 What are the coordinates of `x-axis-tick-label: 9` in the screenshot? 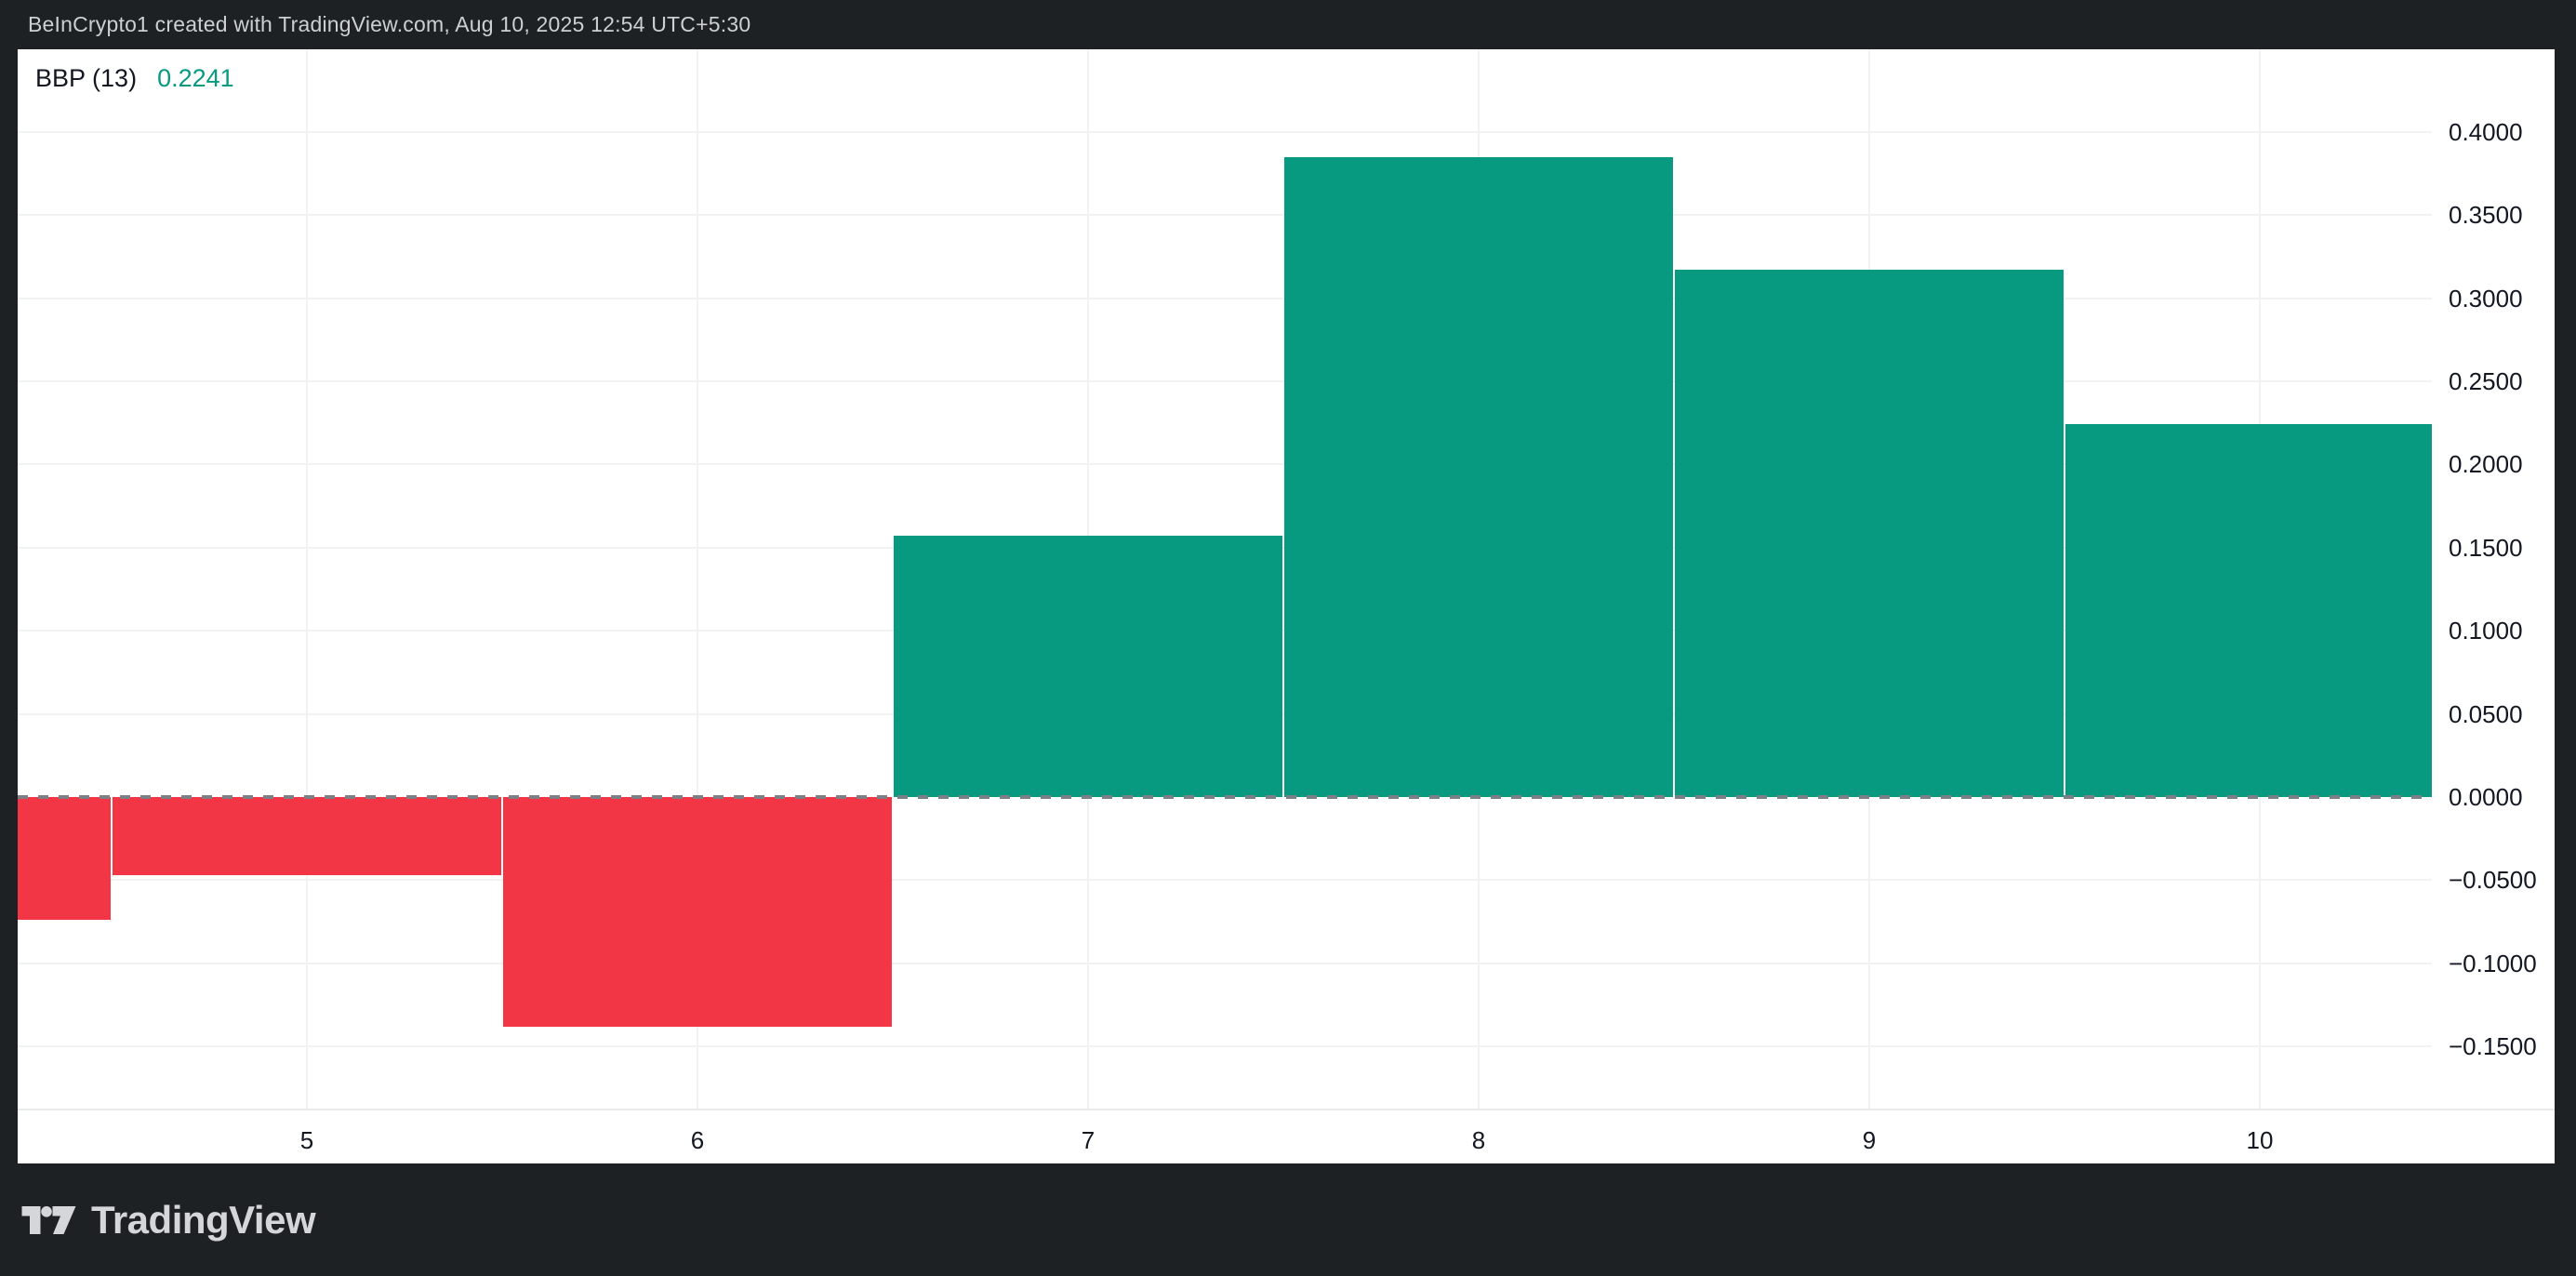 It's located at (1869, 1140).